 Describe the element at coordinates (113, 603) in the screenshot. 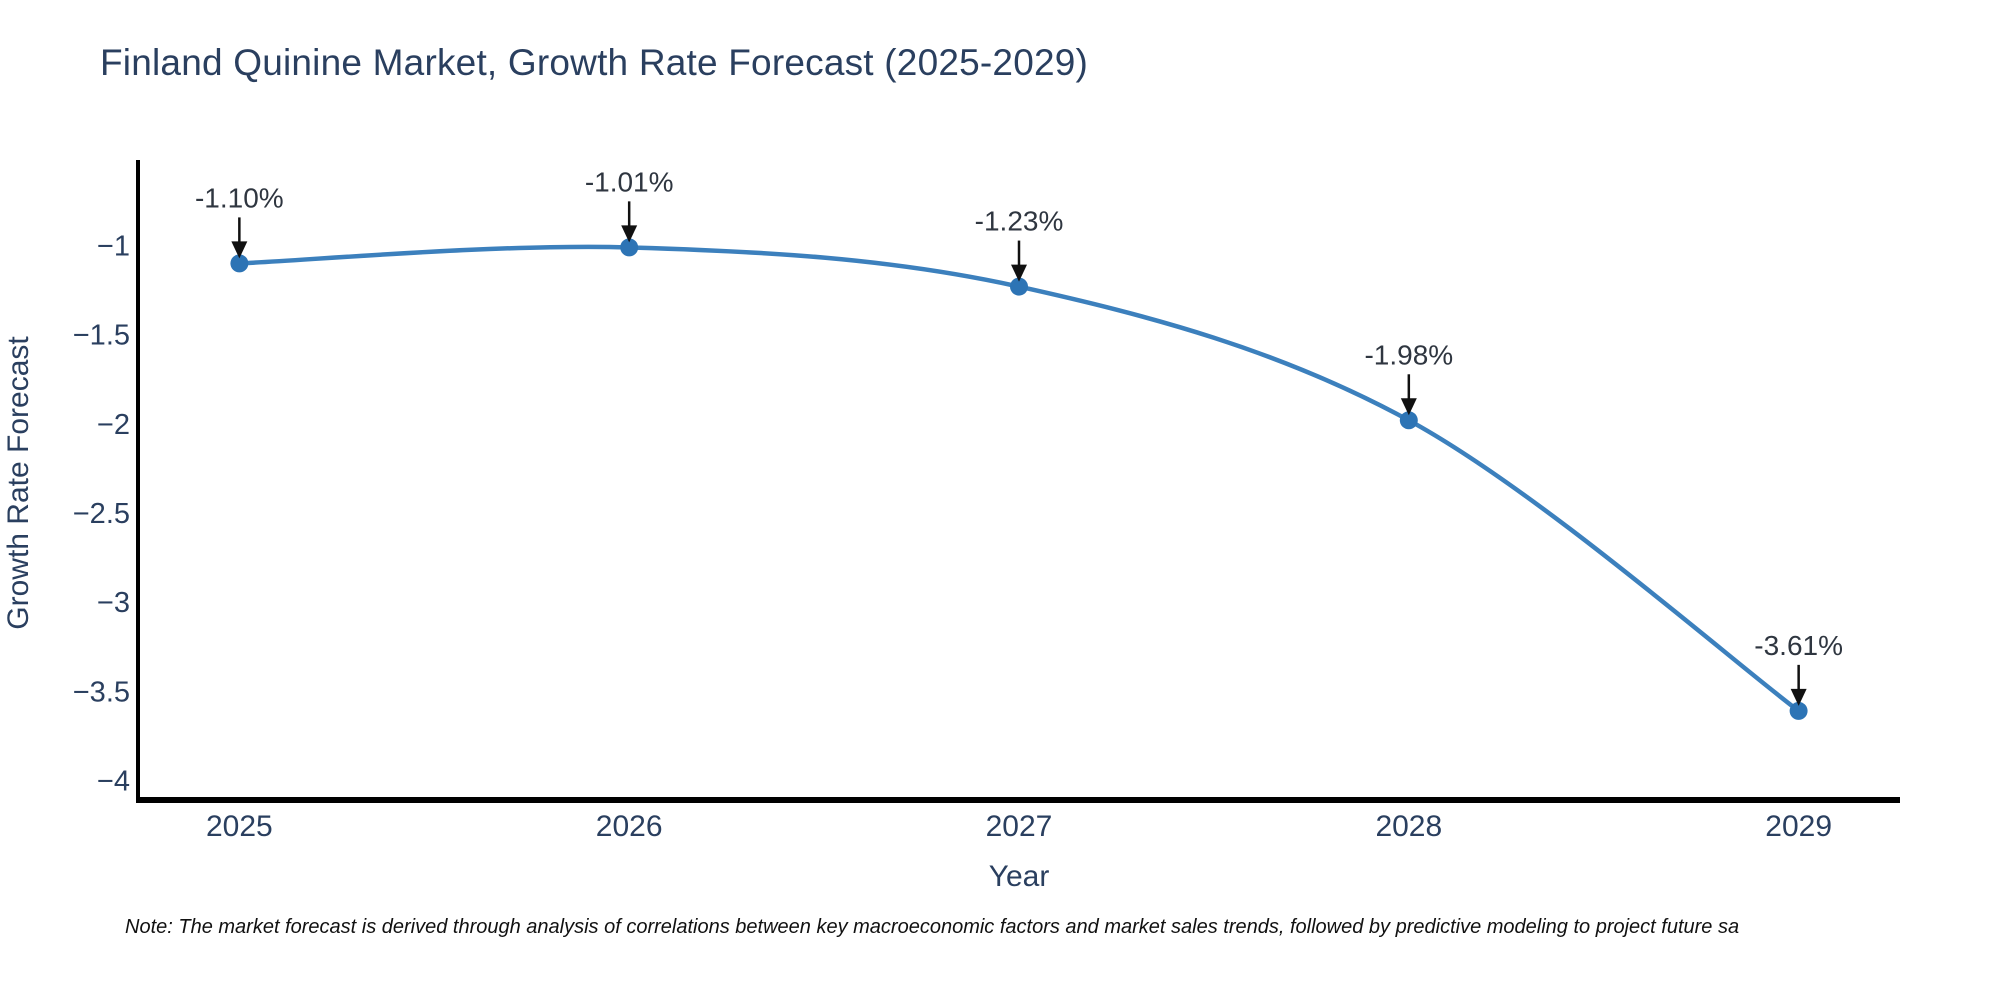

I see `y-tick-label: −3` at that location.